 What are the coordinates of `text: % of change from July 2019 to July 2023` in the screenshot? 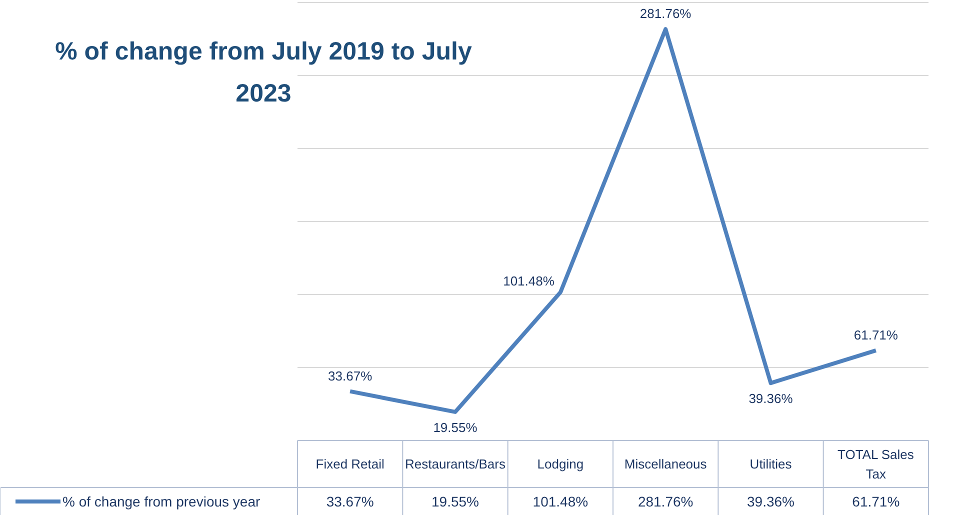 It's located at (263, 73).